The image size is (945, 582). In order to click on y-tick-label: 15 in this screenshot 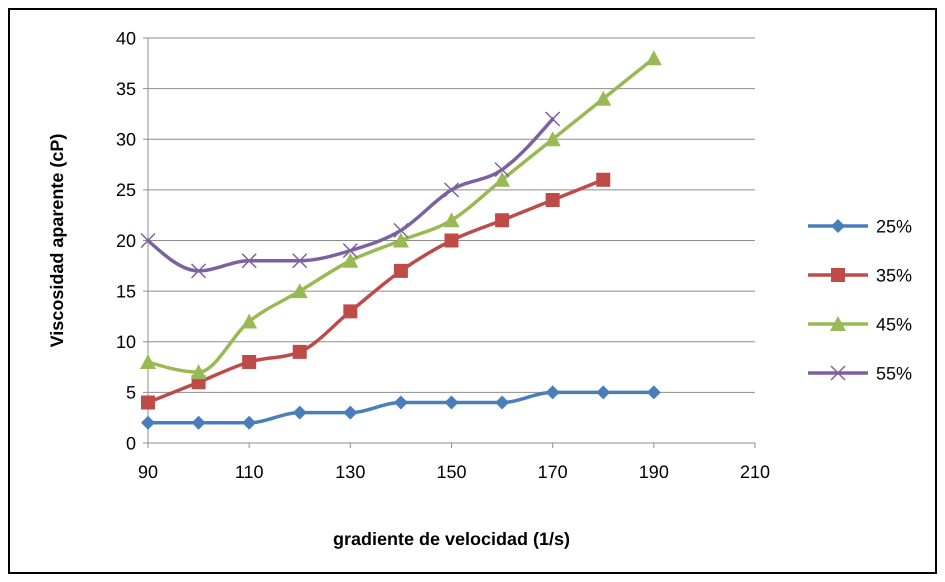, I will do `click(126, 291)`.